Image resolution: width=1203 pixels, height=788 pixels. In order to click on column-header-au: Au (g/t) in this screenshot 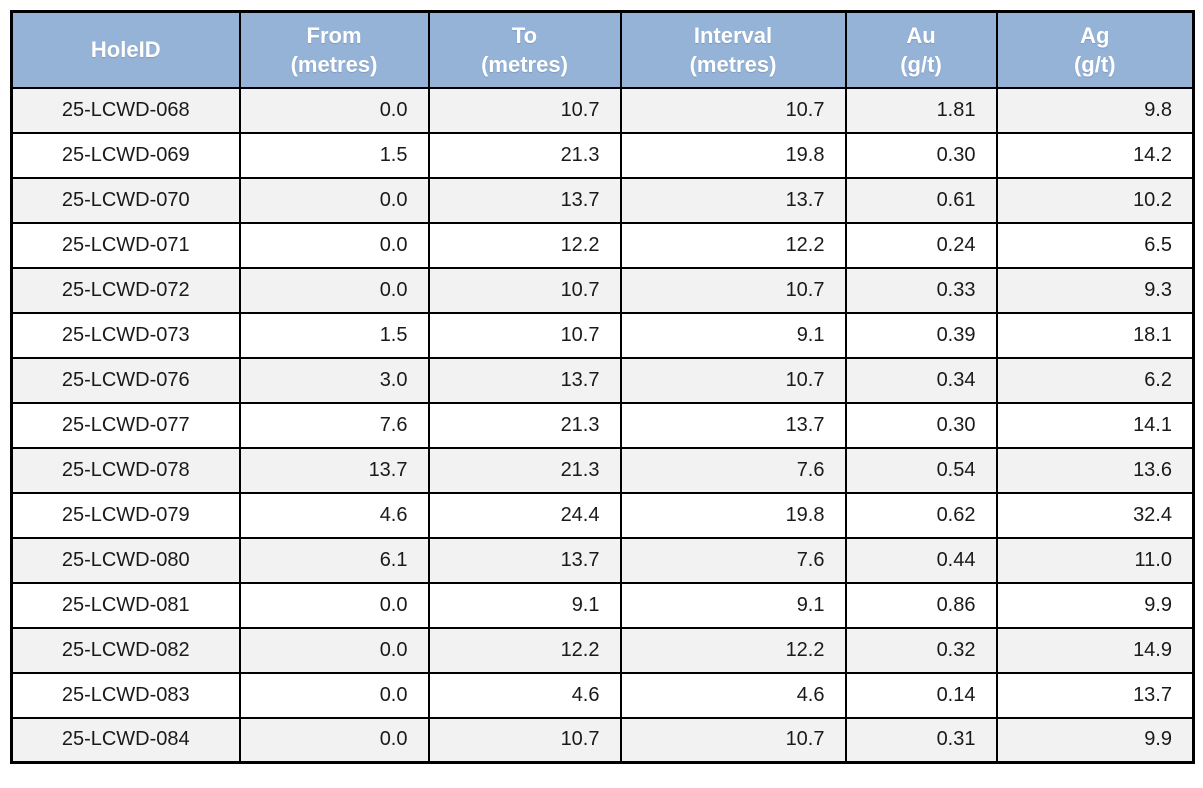, I will do `click(921, 49)`.